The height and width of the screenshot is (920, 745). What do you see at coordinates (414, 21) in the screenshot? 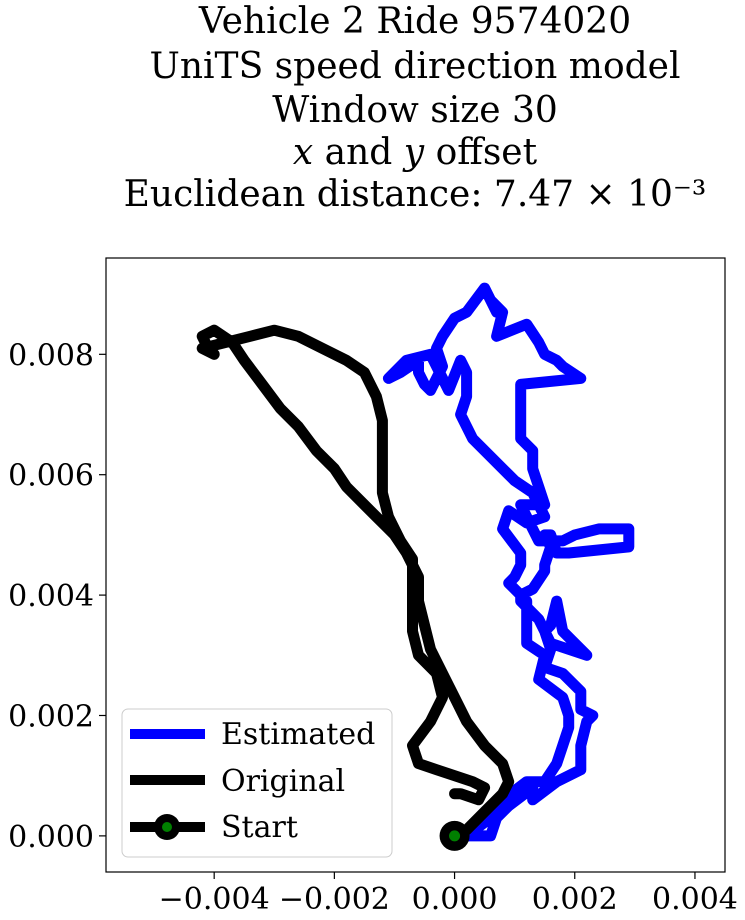
I see `title-line-1: Vehicle 2 Ride 9574020` at bounding box center [414, 21].